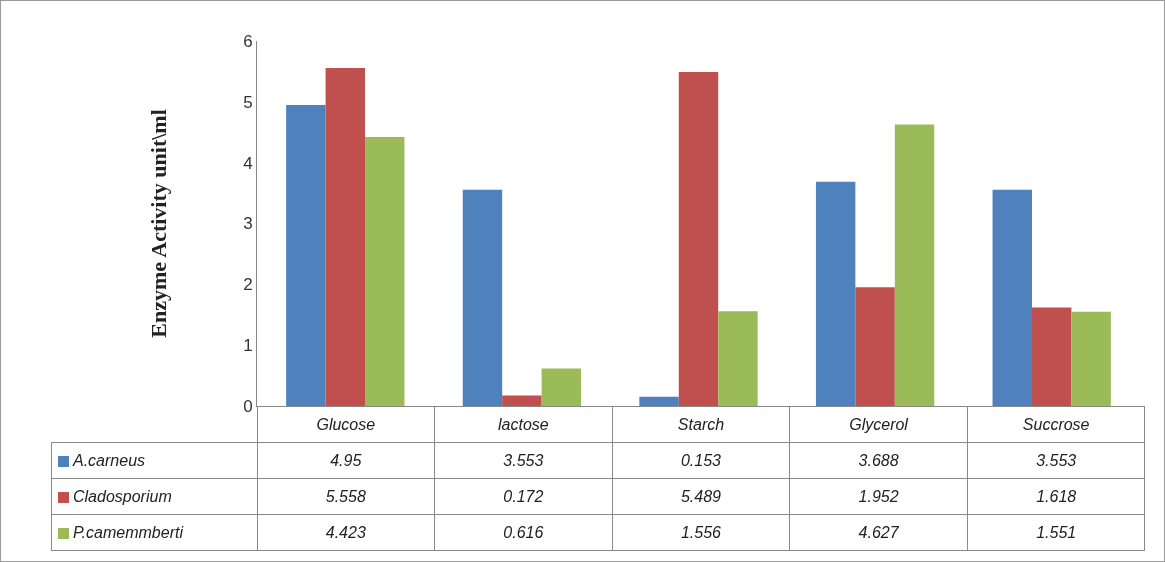 This screenshot has width=1165, height=562. What do you see at coordinates (248, 102) in the screenshot?
I see `y-tick-label: 5` at bounding box center [248, 102].